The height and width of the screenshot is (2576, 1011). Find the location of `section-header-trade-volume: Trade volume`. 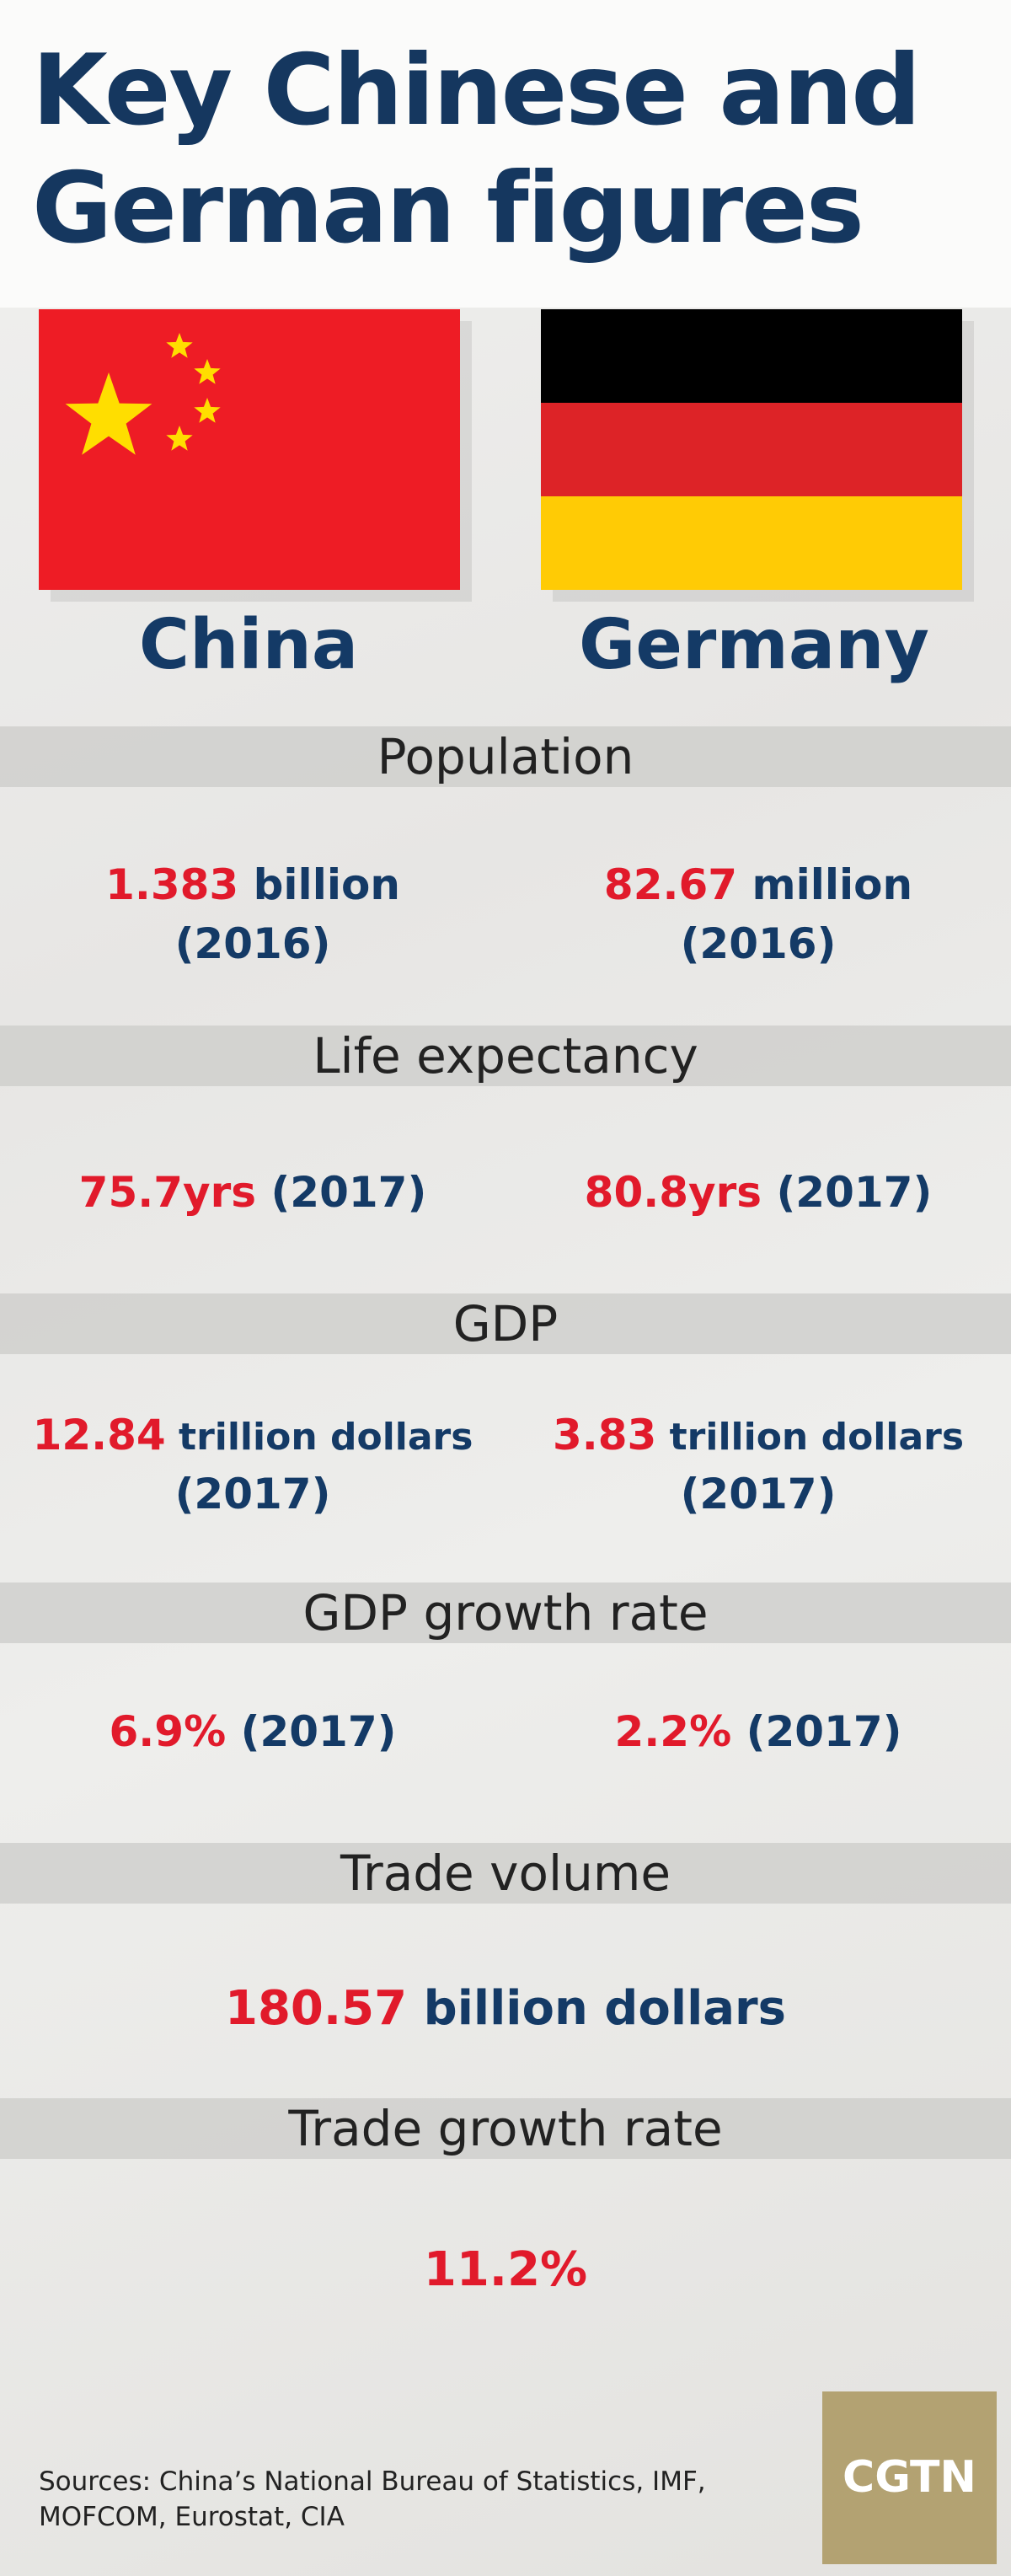

section-header-trade-volume: Trade volume is located at coordinates (505, 1874).